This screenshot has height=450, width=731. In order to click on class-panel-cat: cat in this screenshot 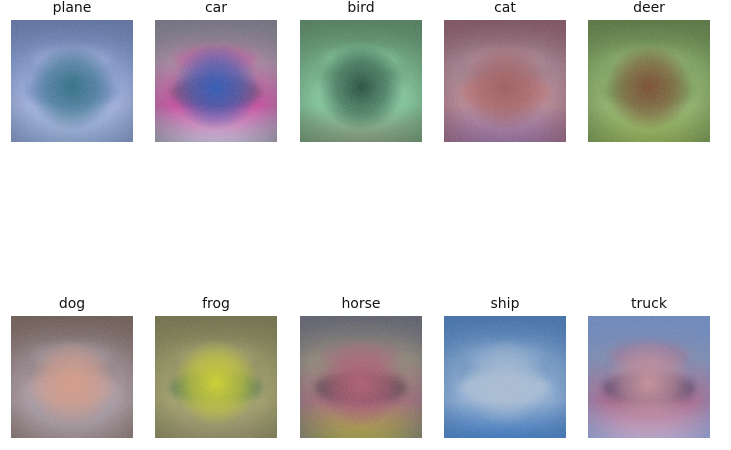, I will do `click(505, 71)`.